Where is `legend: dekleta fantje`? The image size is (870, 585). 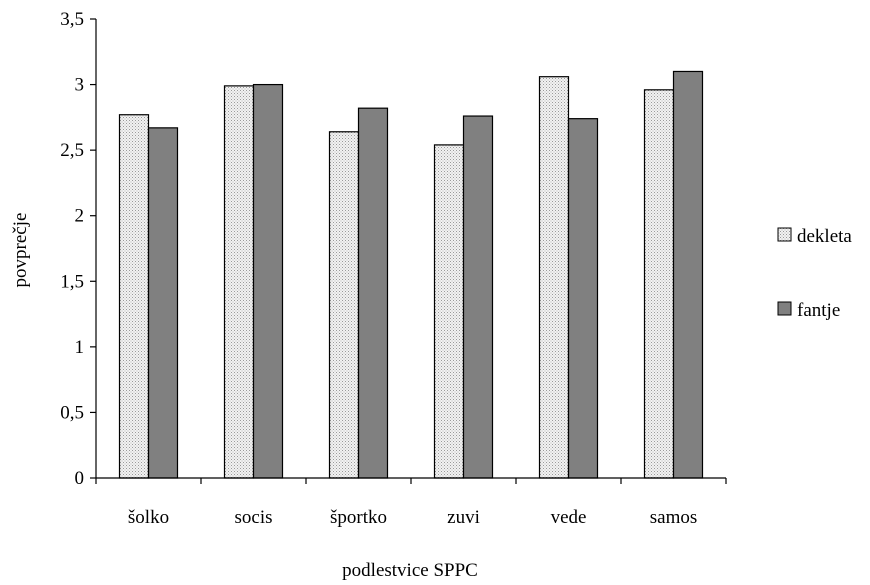
legend: dekleta fantje is located at coordinates (814, 273).